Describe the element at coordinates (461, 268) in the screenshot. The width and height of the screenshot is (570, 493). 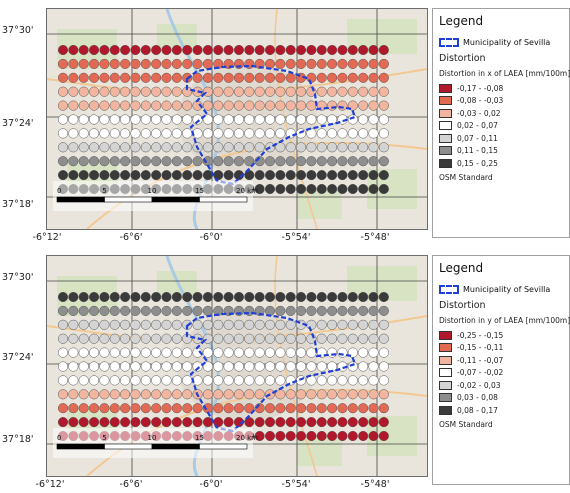
I see `legend-title: Legend` at that location.